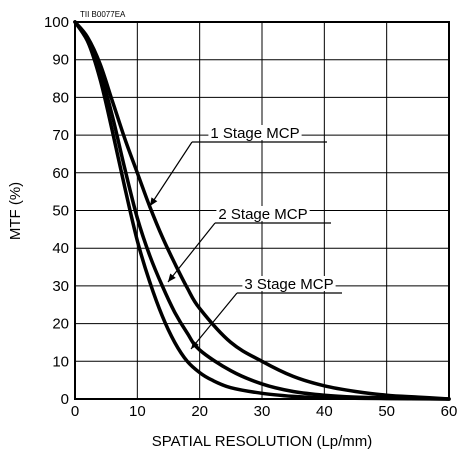 This screenshot has height=459, width=458. I want to click on x-tick-label: 50, so click(386, 411).